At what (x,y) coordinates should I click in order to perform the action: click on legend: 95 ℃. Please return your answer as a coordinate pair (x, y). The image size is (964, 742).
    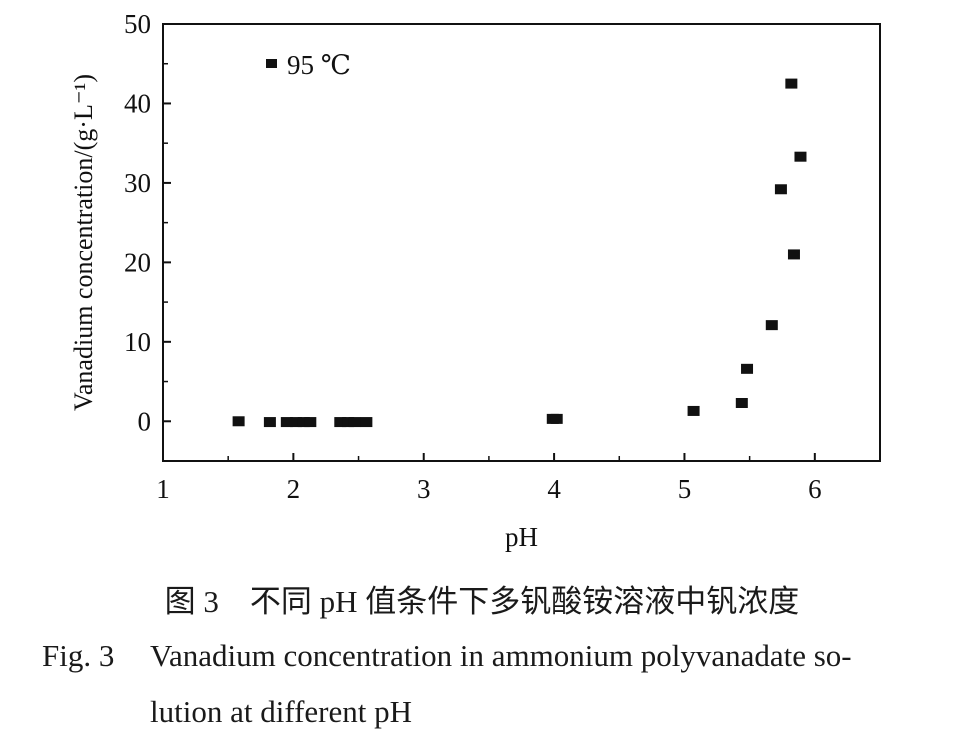
    Looking at the image, I should click on (308, 65).